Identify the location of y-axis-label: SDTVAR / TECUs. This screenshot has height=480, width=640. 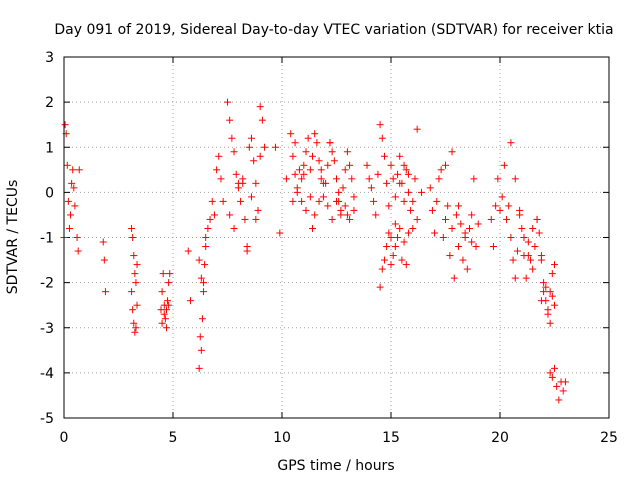
(13, 237).